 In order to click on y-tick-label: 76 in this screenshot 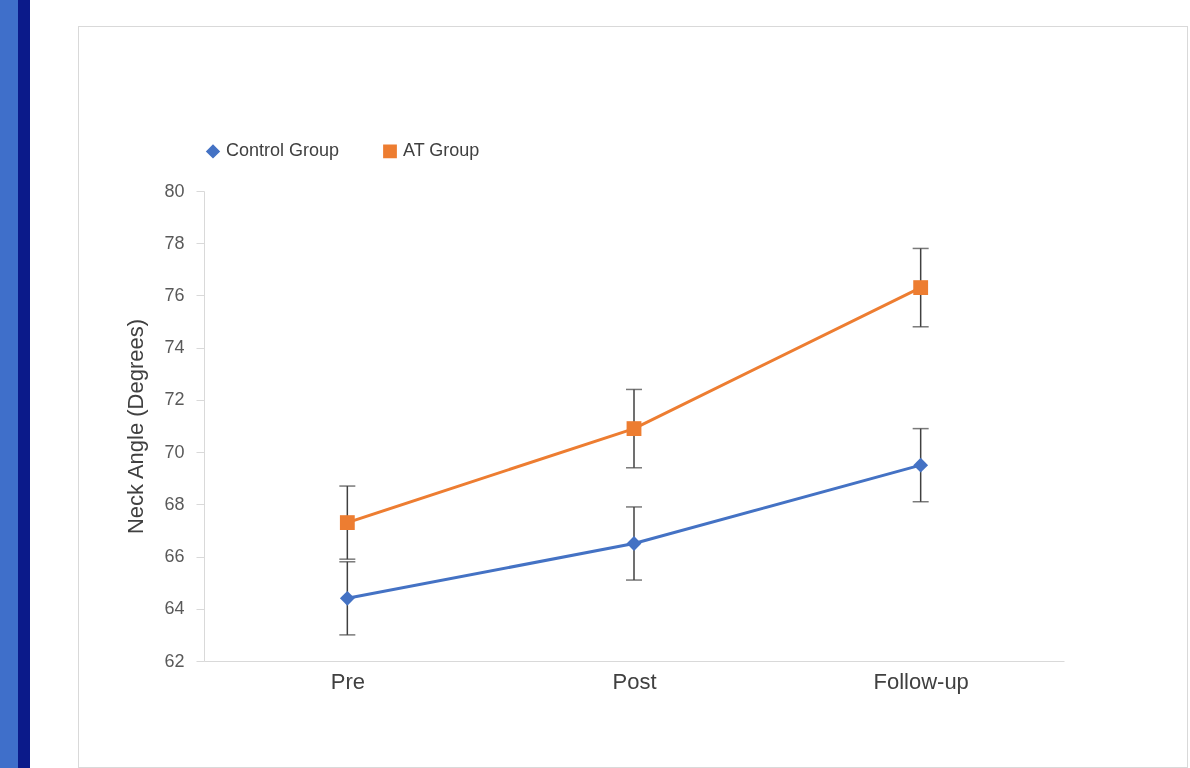, I will do `click(174, 294)`.